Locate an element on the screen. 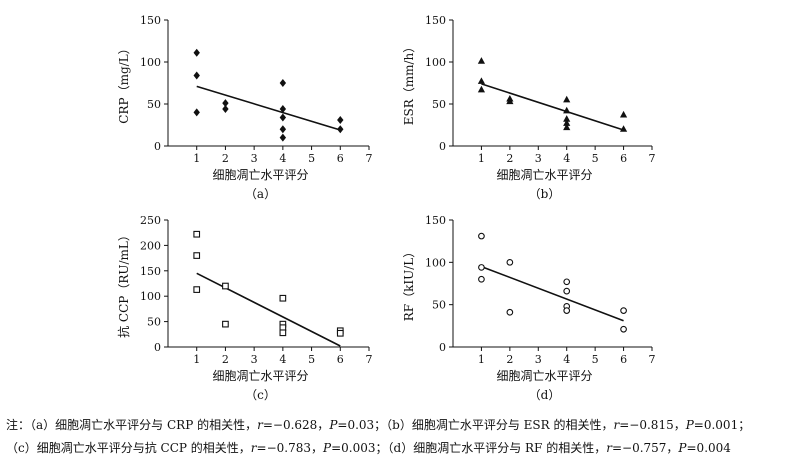  caption-b-p-value: =0.001； is located at coordinates (722, 425).